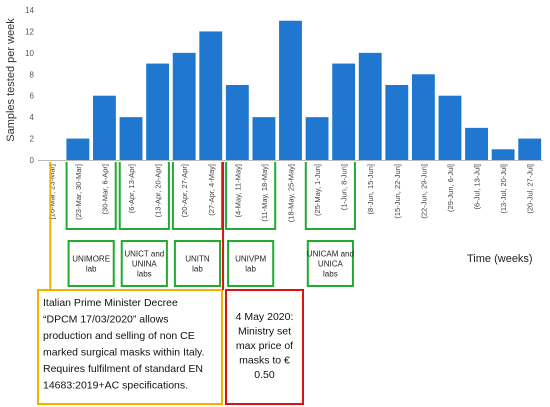 This screenshot has width=550, height=407. What do you see at coordinates (237, 190) in the screenshot?
I see `x-tick-label: (4-May, 11-May]` at bounding box center [237, 190].